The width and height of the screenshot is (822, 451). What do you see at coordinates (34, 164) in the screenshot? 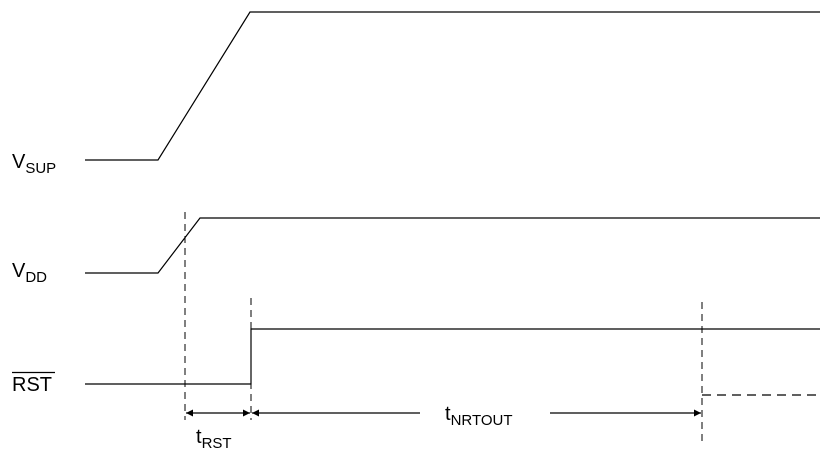
I see `vsup-label: VSUP` at bounding box center [34, 164].